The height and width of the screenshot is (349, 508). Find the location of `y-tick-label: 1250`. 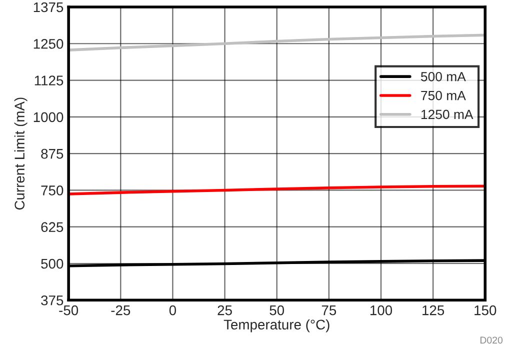

y-tick-label: 1250 is located at coordinates (49, 43).